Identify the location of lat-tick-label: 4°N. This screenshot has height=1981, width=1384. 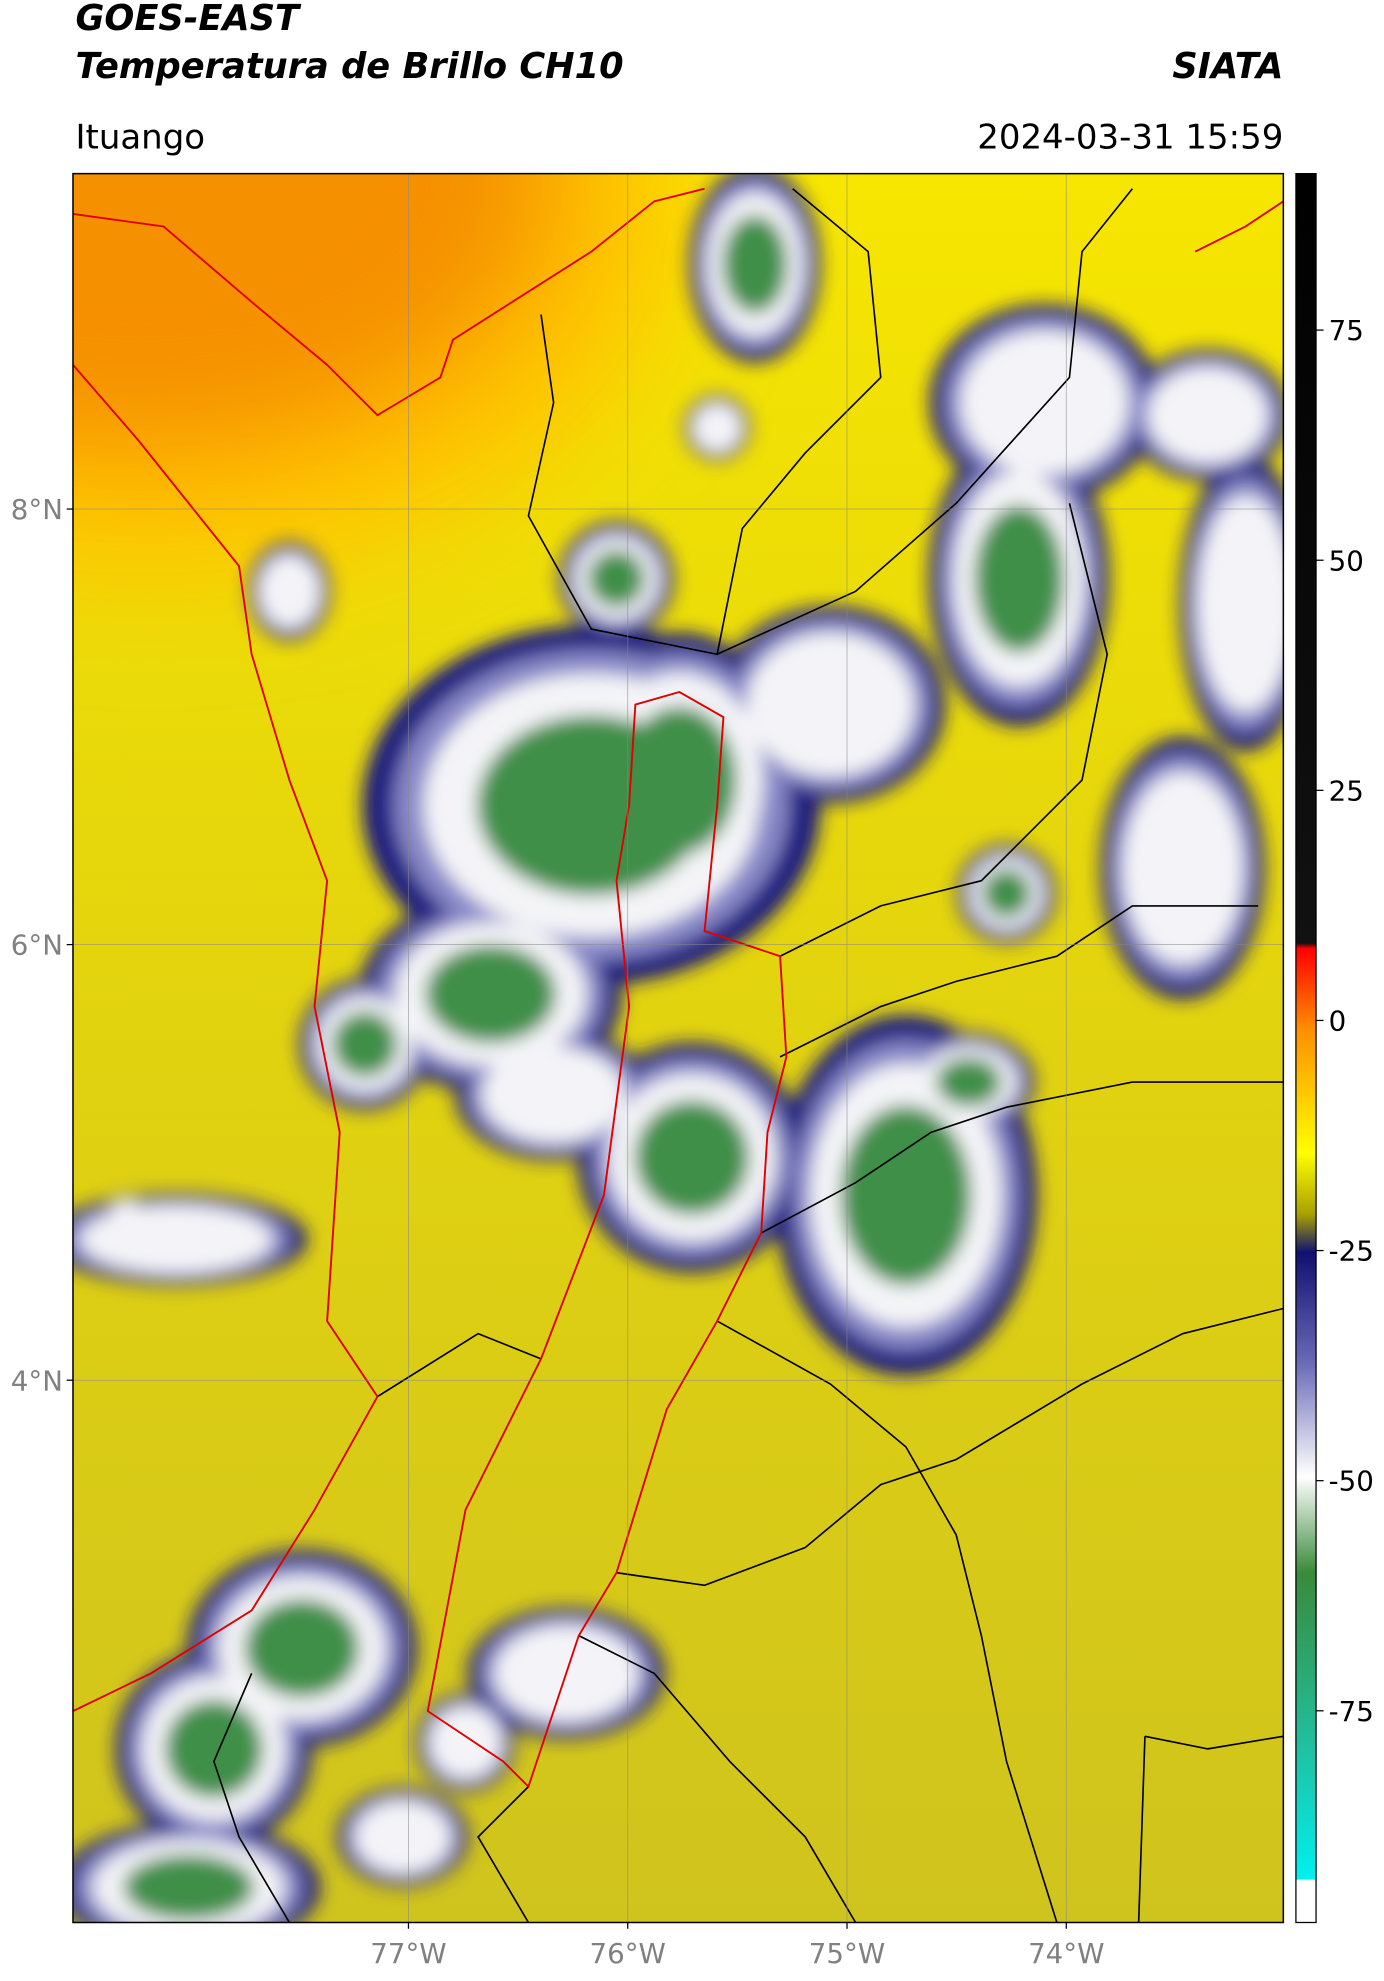
(37, 1380).